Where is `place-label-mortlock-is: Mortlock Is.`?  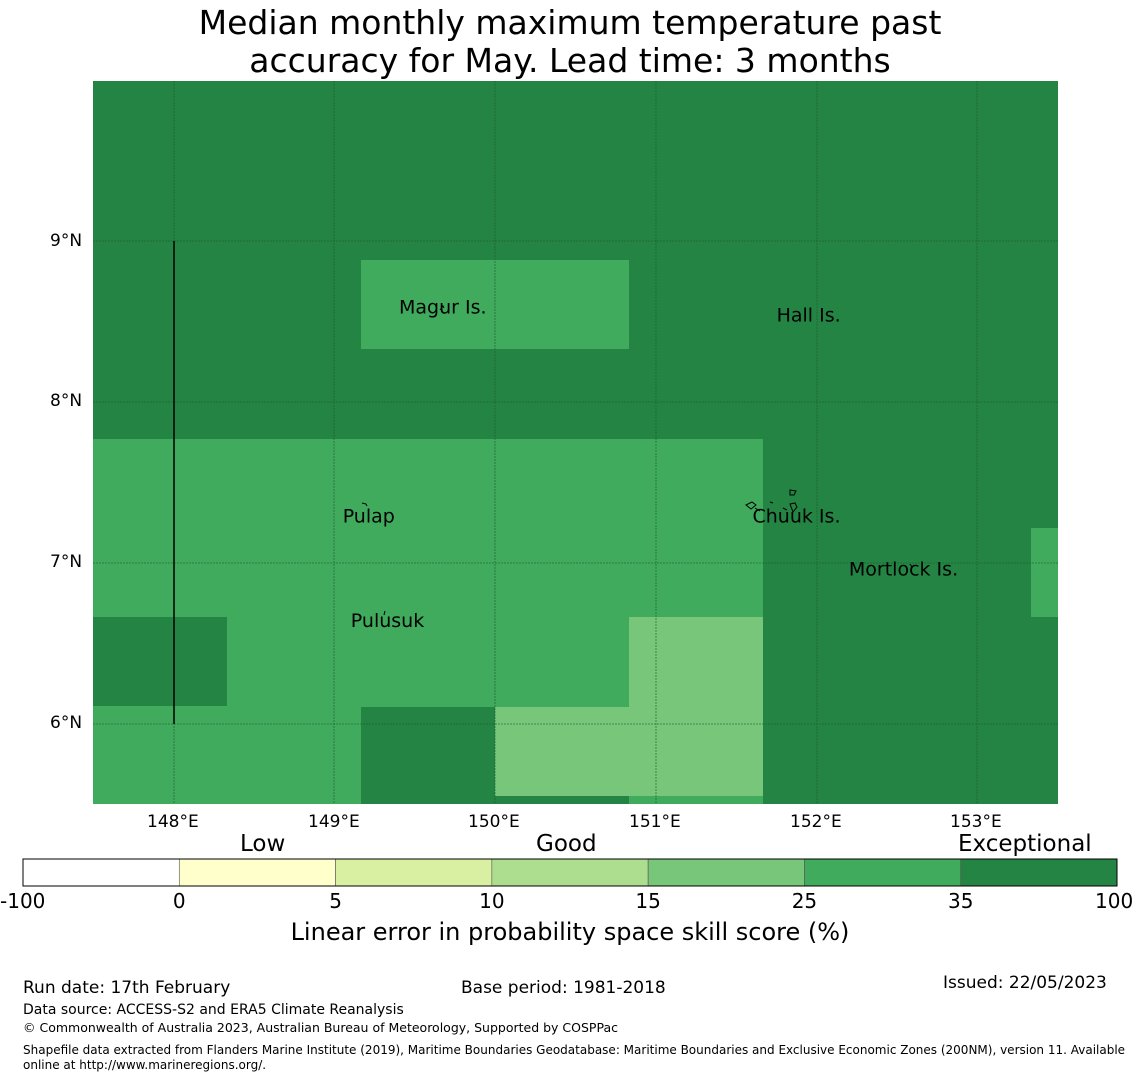 place-label-mortlock-is: Mortlock Is. is located at coordinates (903, 570).